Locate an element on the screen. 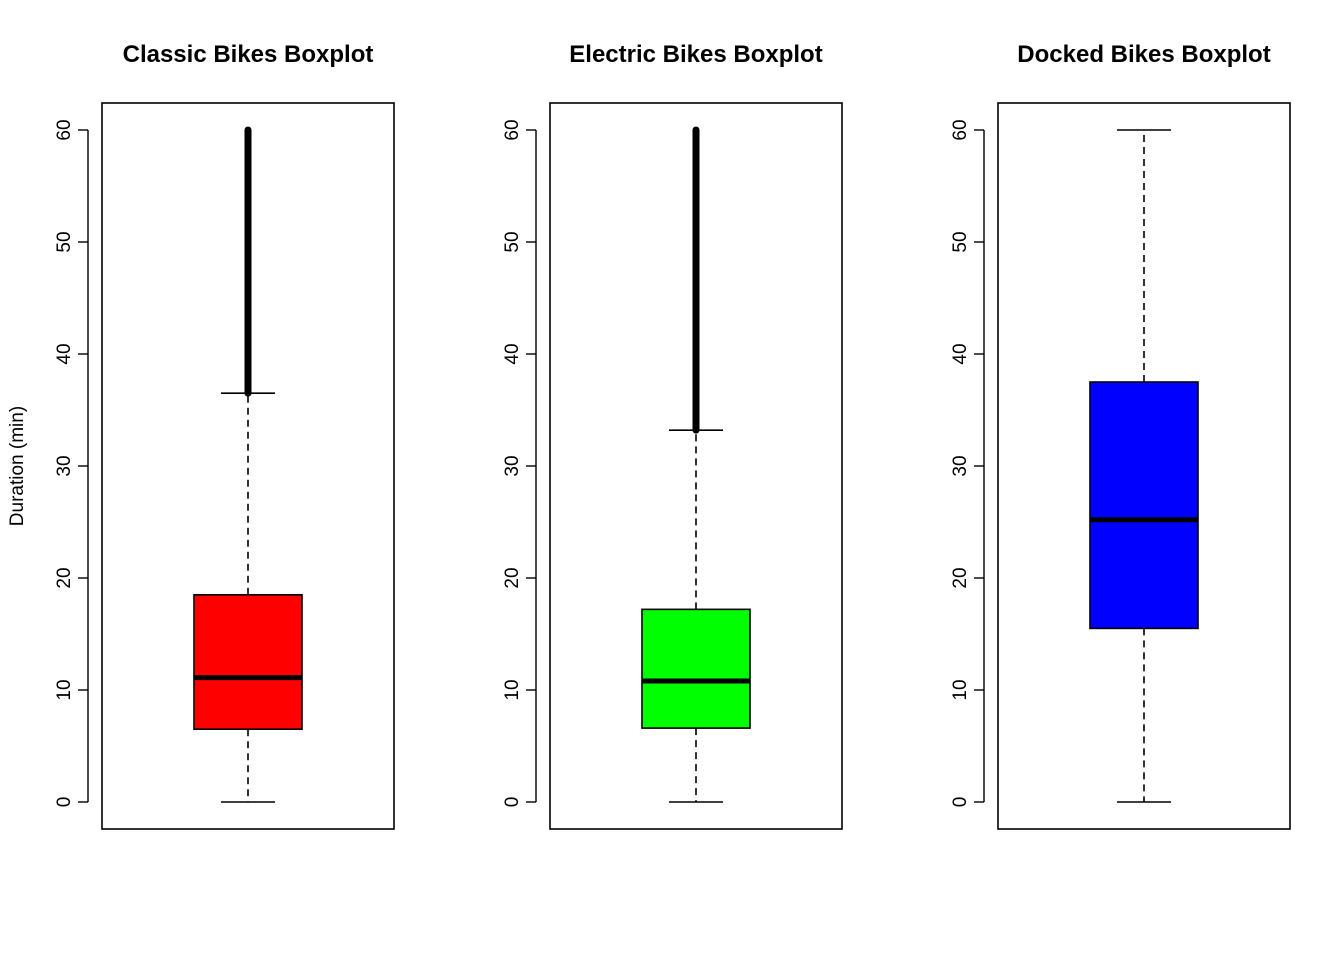 This screenshot has width=1344, height=965. panel-title: Electric Bikes Boxplot is located at coordinates (695, 54).